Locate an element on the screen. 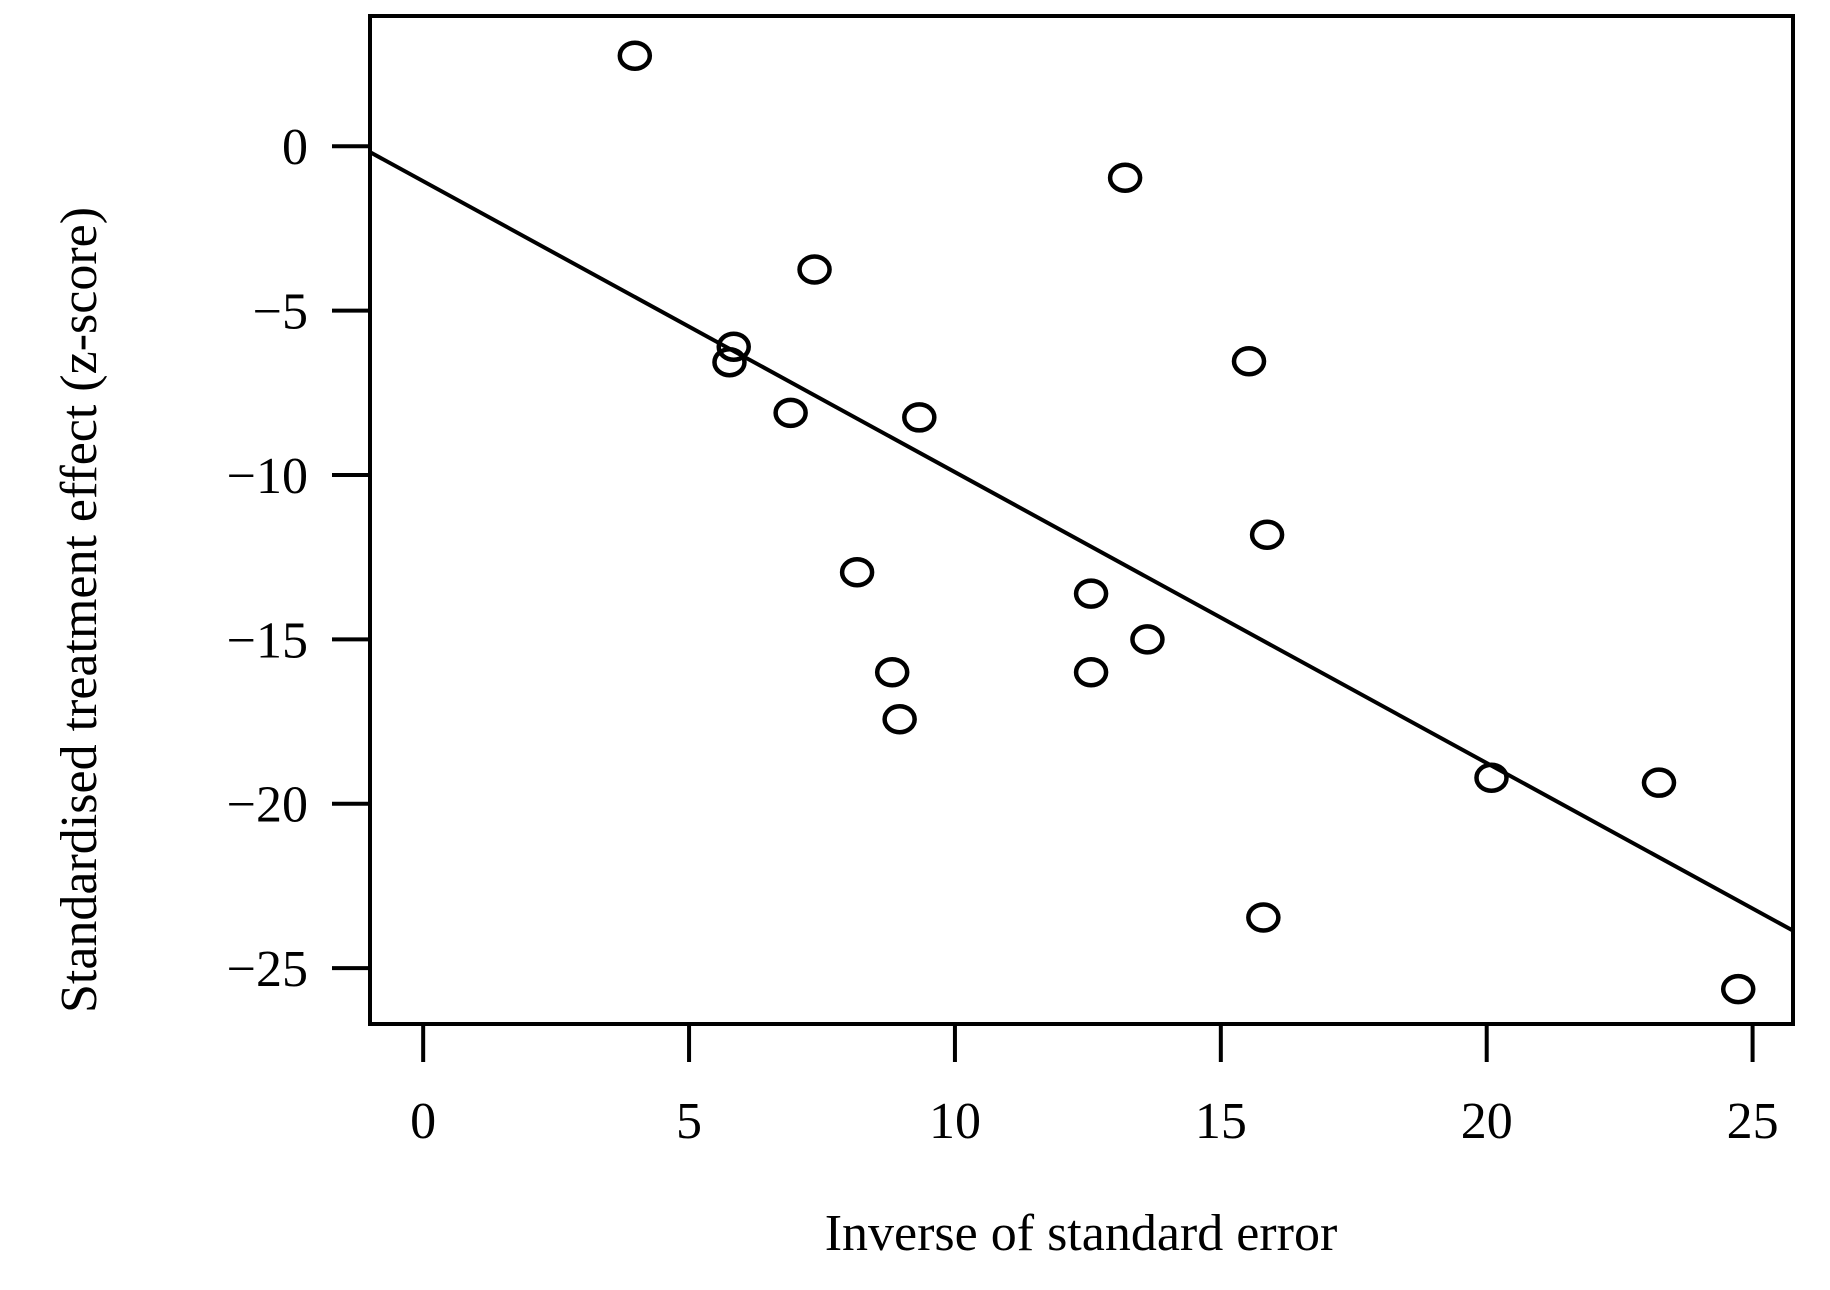 The width and height of the screenshot is (1830, 1290). y-tick-label: 0 is located at coordinates (295, 147).